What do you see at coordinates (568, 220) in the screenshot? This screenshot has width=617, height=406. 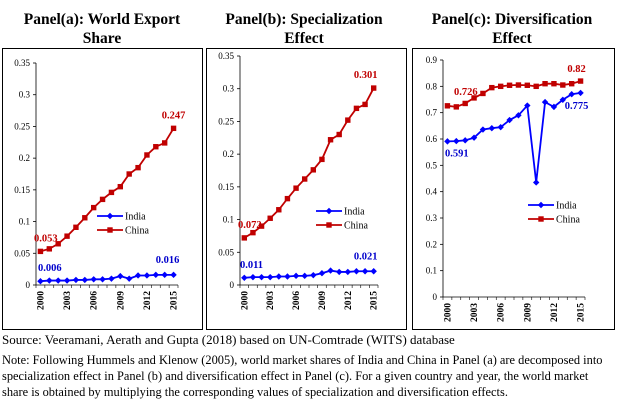 I see `panel-c-legend-china-label: China` at bounding box center [568, 220].